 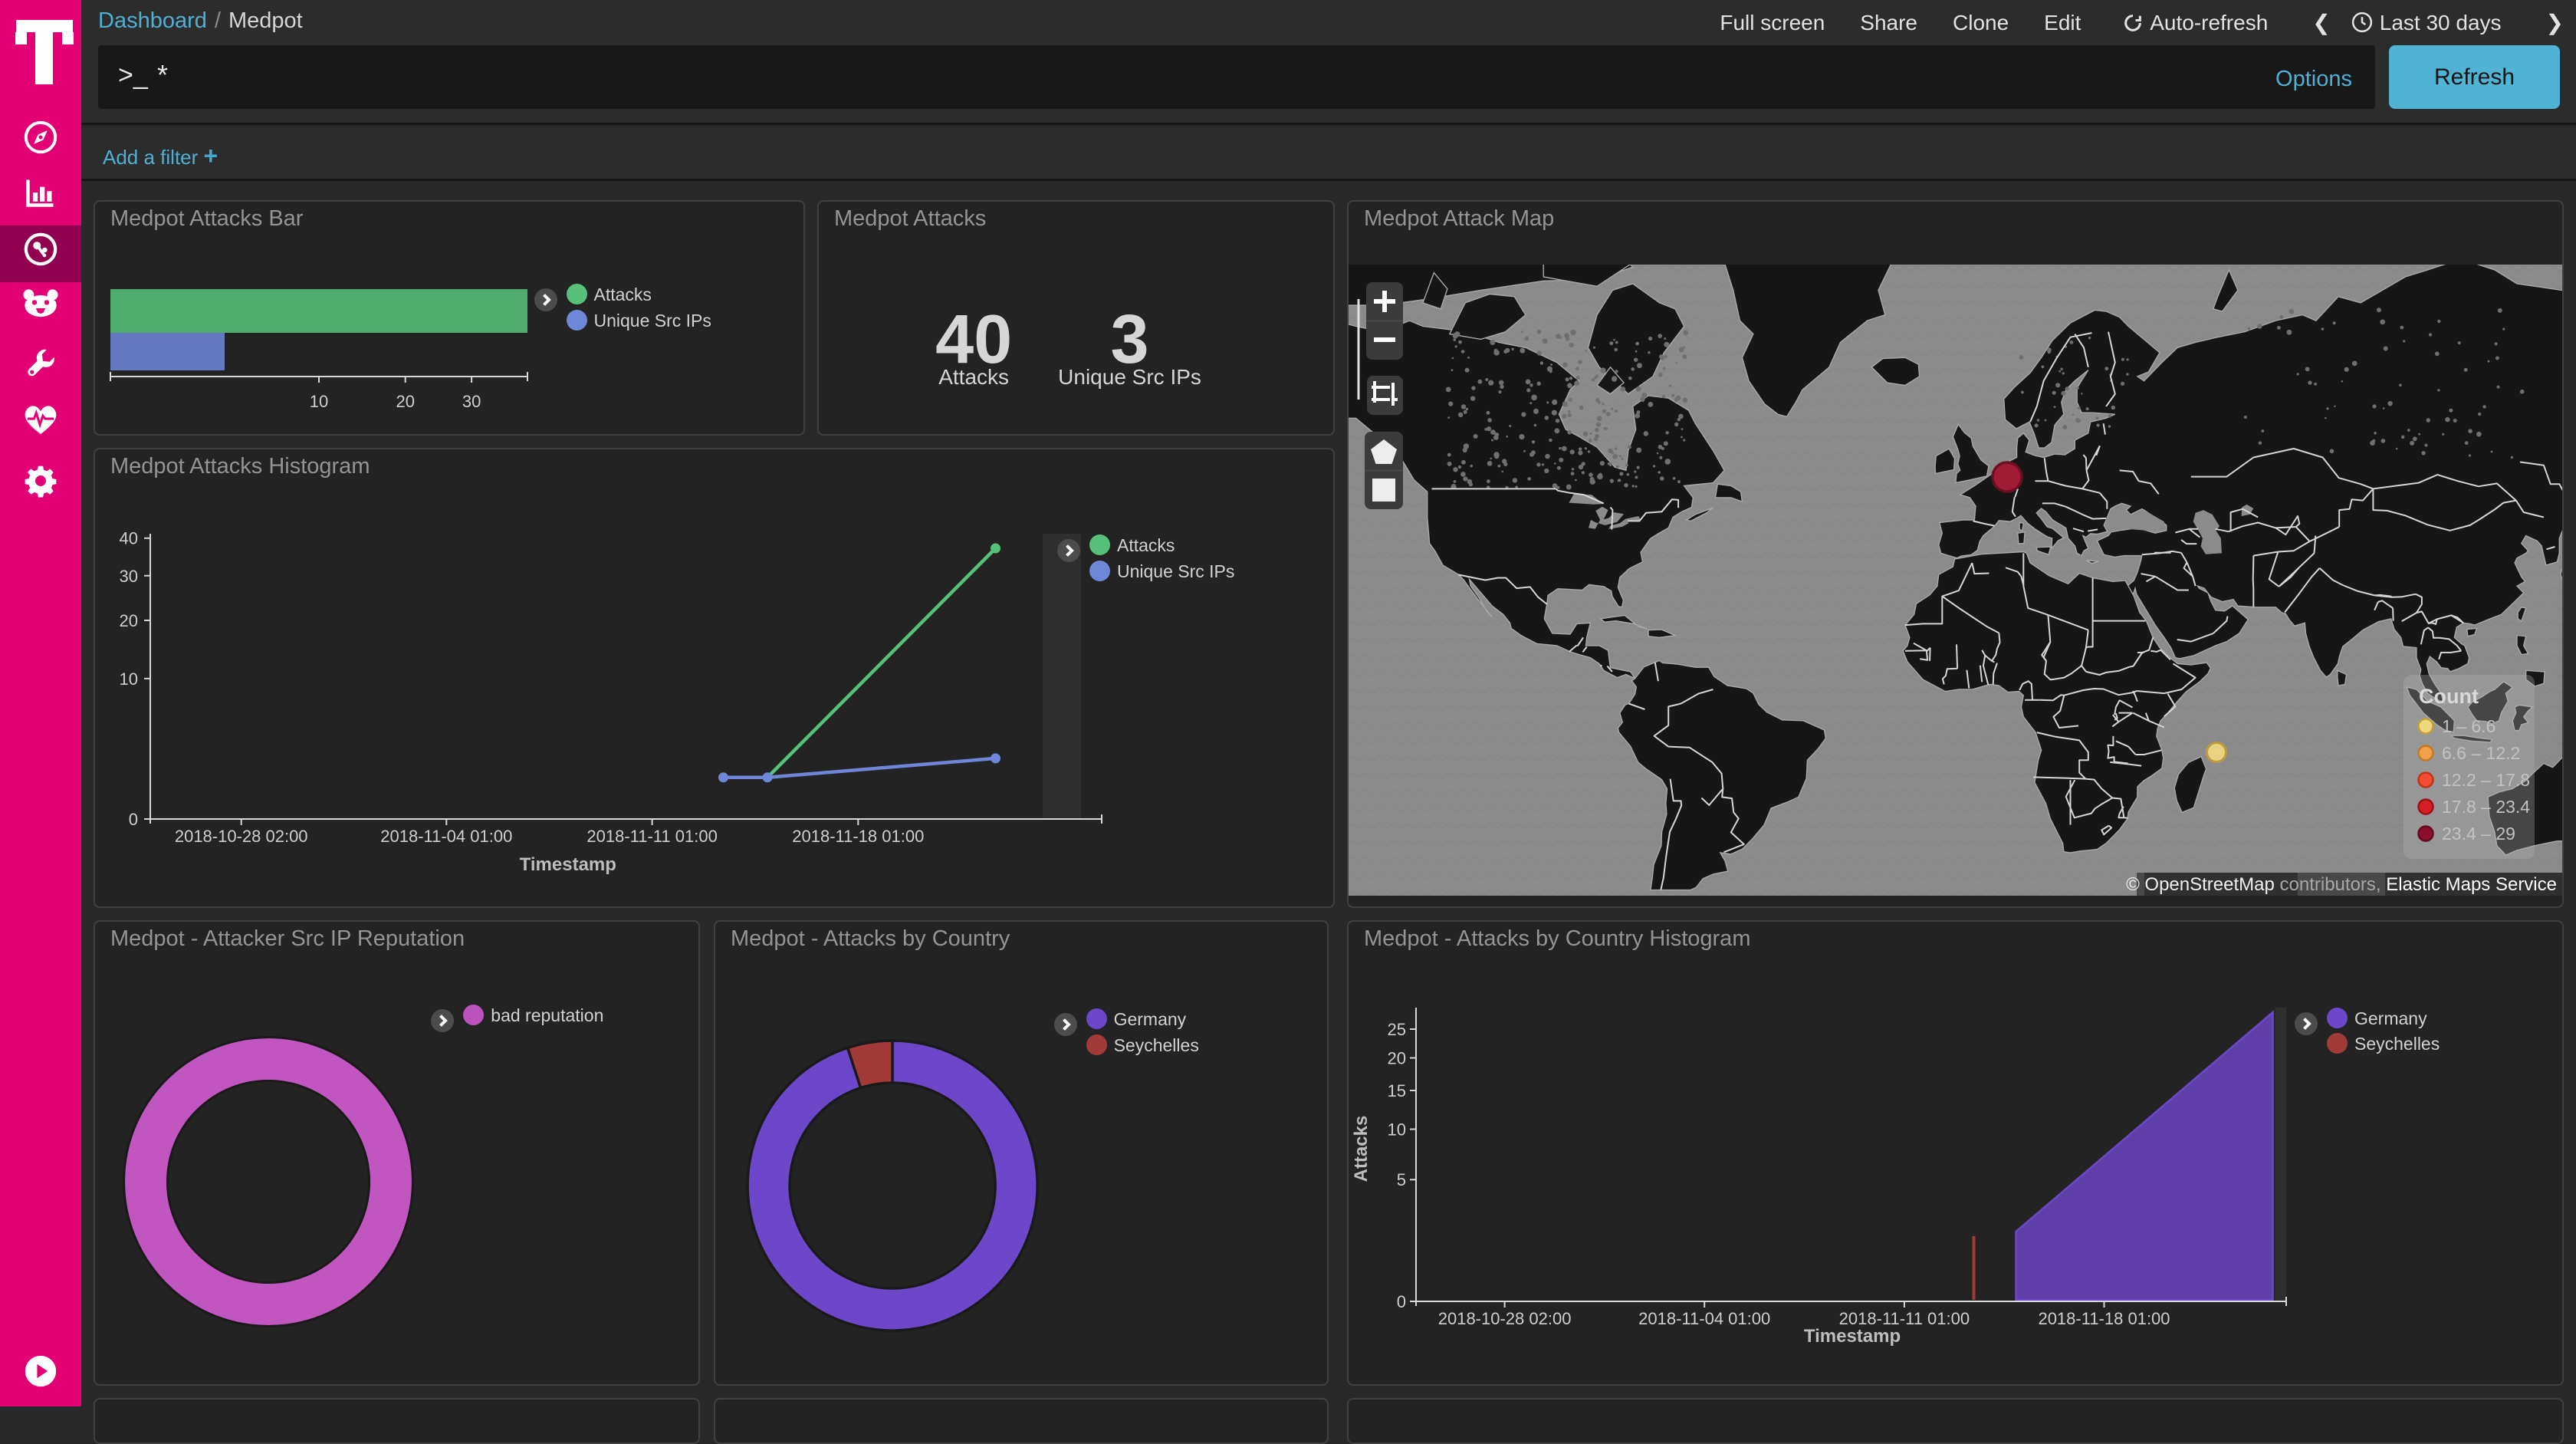 I want to click on svg-text: Attacks, so click(x=1361, y=1149).